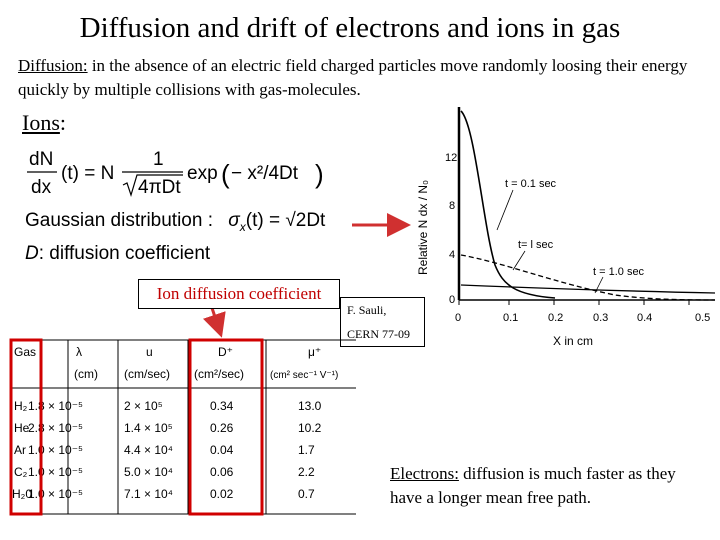  I want to click on ions-heading: Ions:, so click(44, 123).